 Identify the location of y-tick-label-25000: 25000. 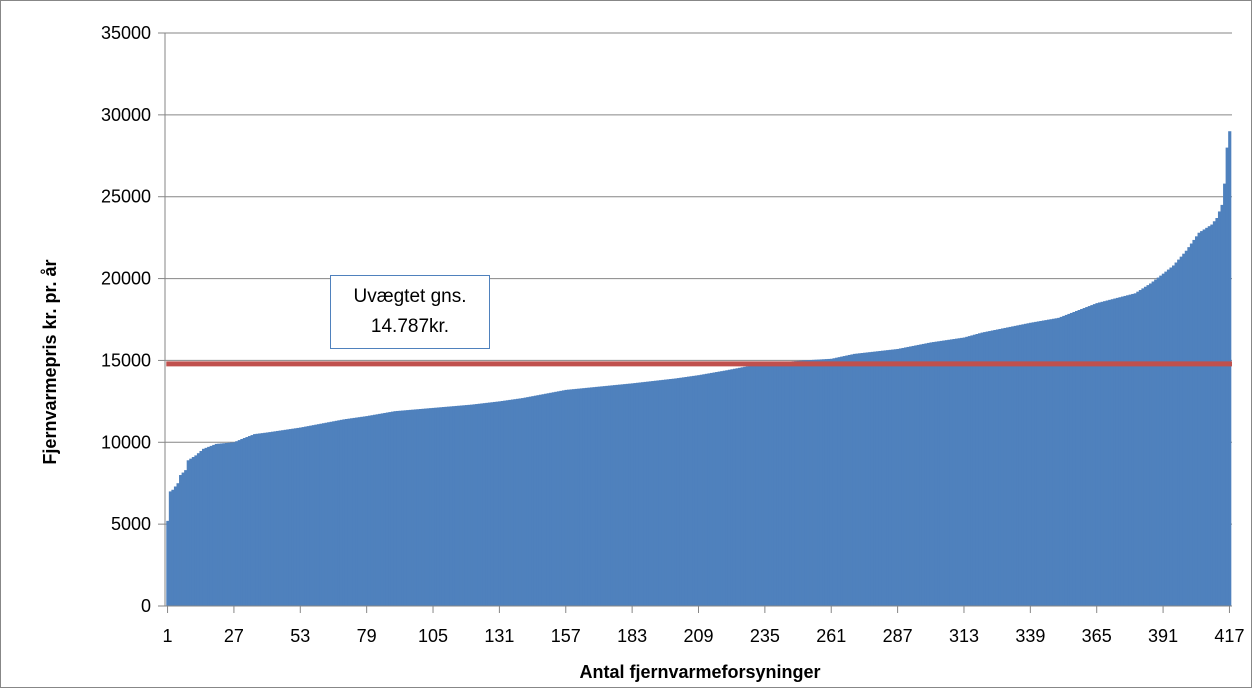
(126, 197).